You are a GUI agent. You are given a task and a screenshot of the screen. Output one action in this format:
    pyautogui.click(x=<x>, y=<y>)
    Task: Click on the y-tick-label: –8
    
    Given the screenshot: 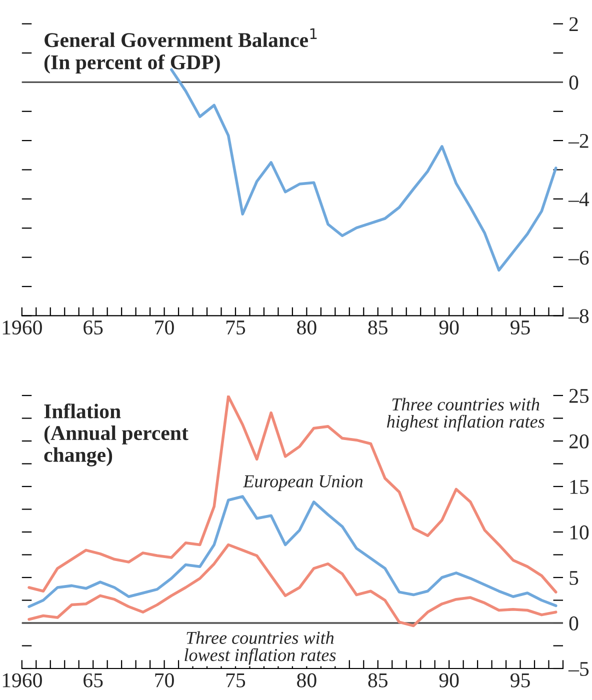 What is the action you would take?
    pyautogui.click(x=578, y=316)
    